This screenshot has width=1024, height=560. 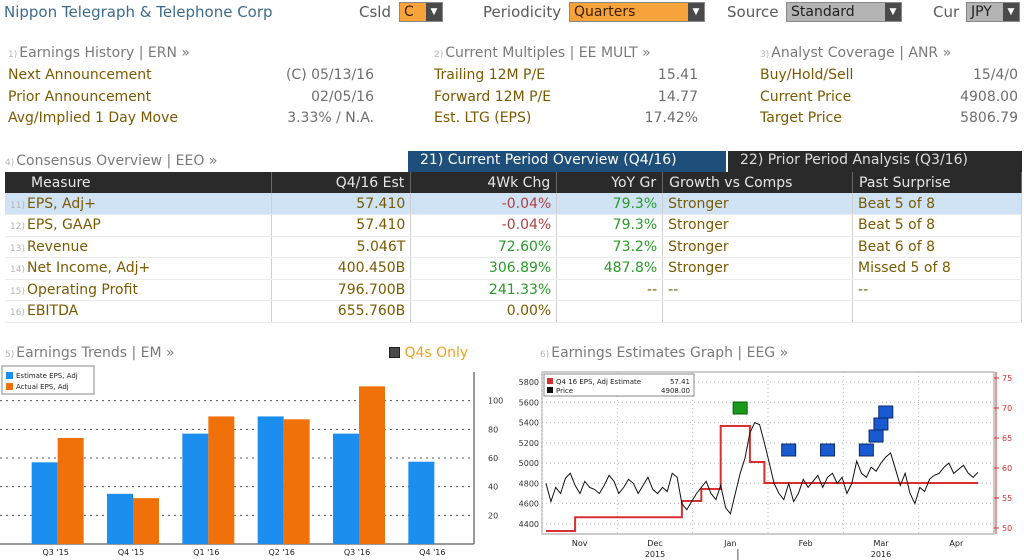 I want to click on measure-cell: 13) Revenue, so click(x=139, y=247).